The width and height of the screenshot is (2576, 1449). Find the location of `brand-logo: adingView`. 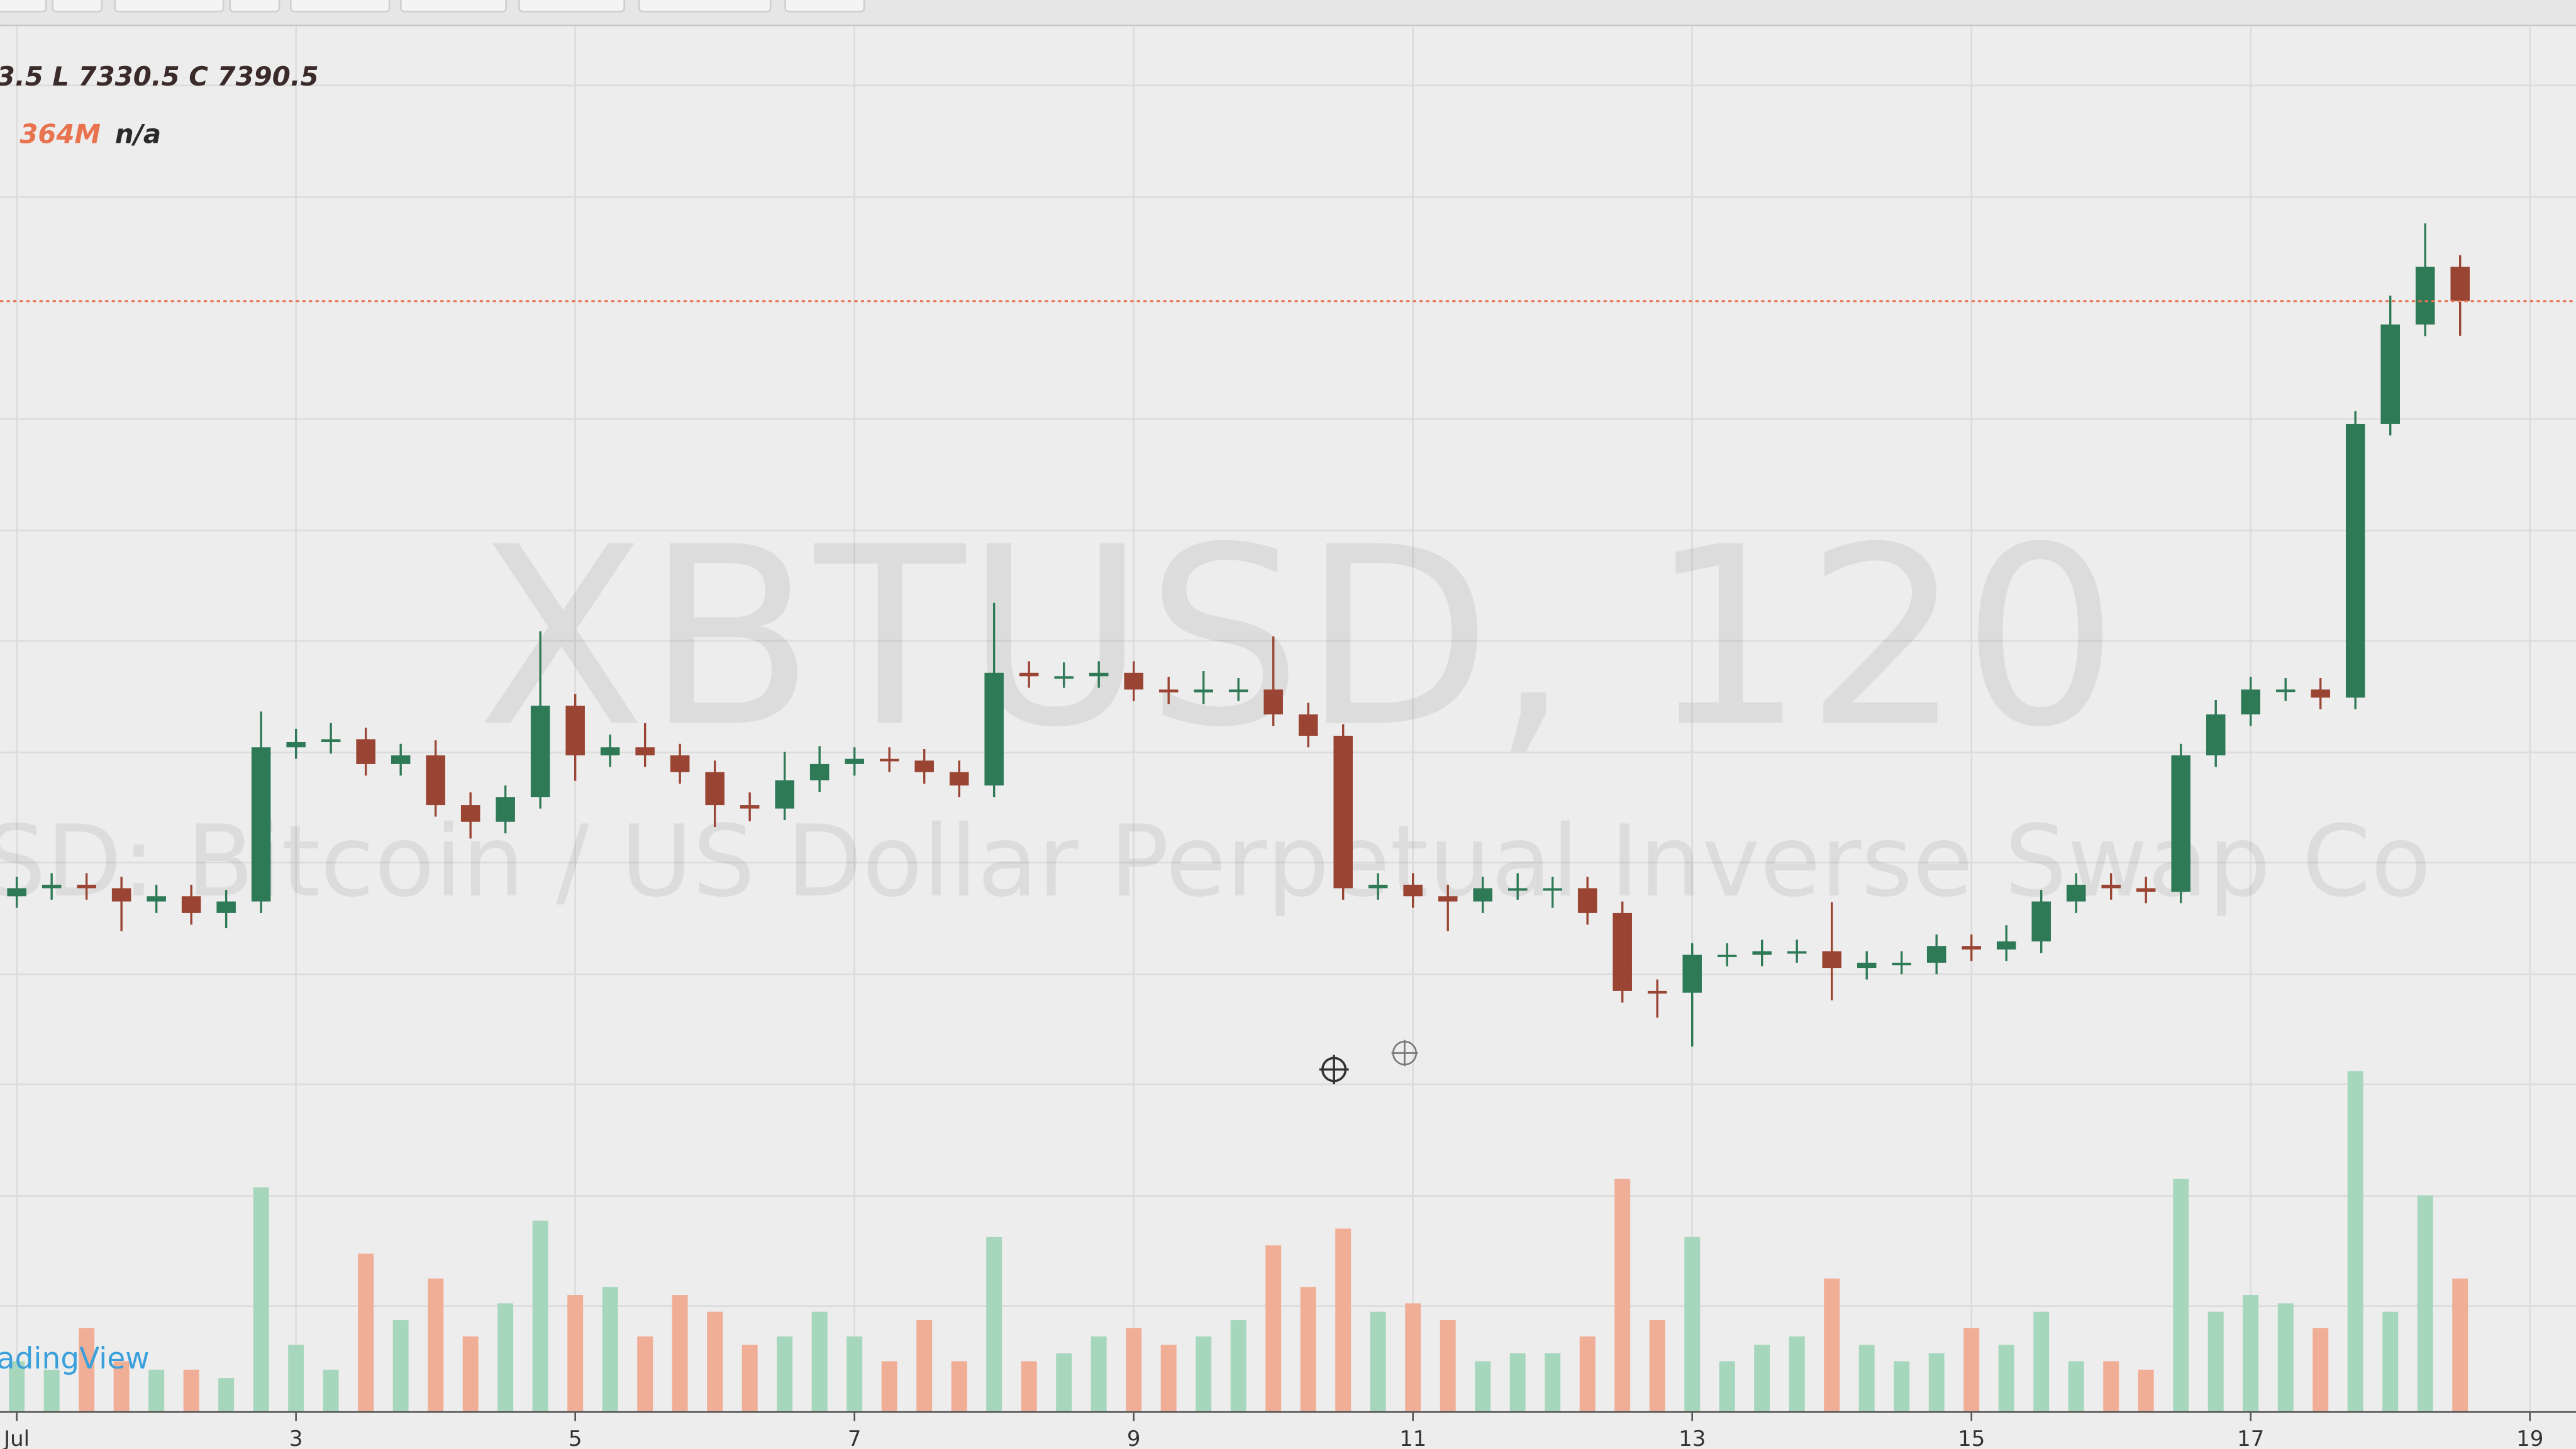

brand-logo: adingView is located at coordinates (75, 1358).